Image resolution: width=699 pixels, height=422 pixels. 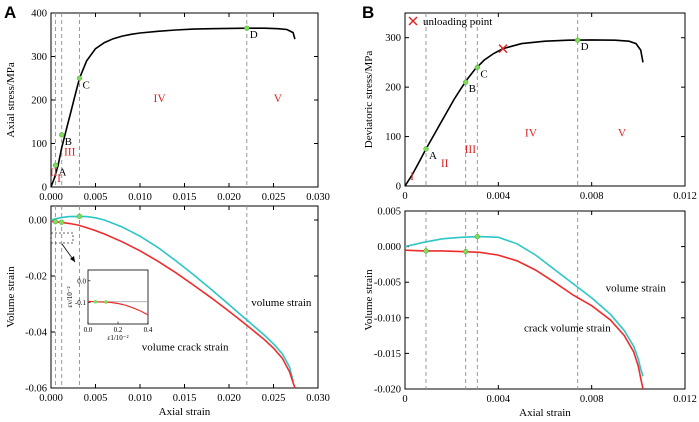 What do you see at coordinates (148, 330) in the screenshot?
I see `inset-x-tick-label: 0.4` at bounding box center [148, 330].